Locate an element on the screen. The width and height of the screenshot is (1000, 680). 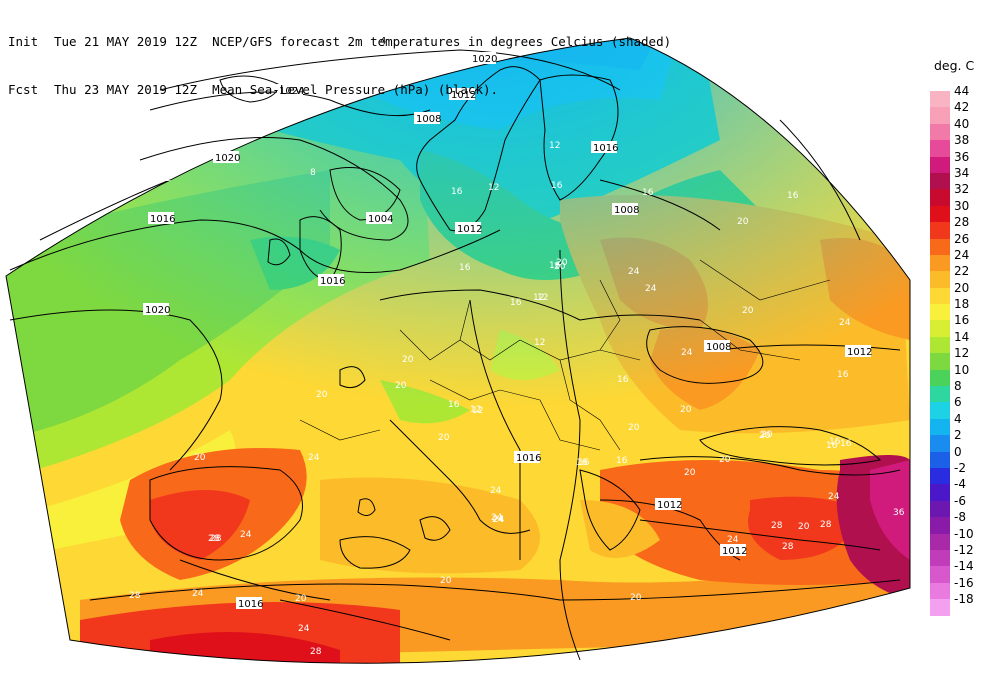
legend-label: 32 is located at coordinates (962, 189).